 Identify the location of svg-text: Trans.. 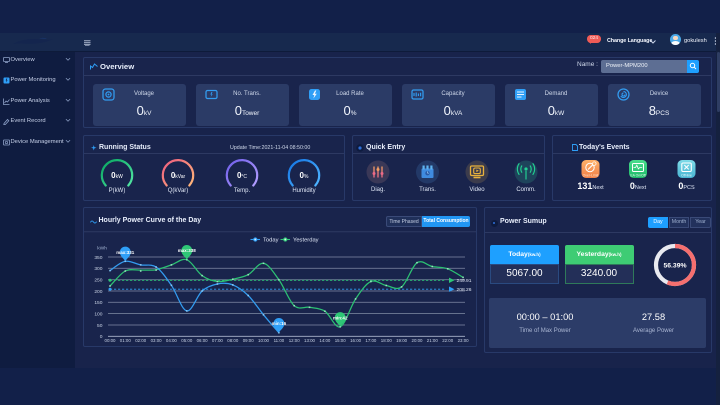
(427, 190).